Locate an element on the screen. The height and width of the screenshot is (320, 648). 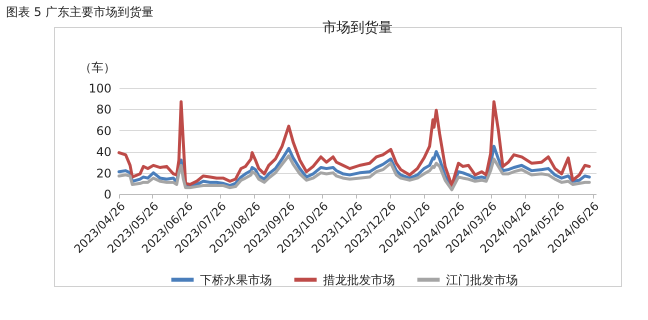
y-tick-label: 80 is located at coordinates (104, 109).